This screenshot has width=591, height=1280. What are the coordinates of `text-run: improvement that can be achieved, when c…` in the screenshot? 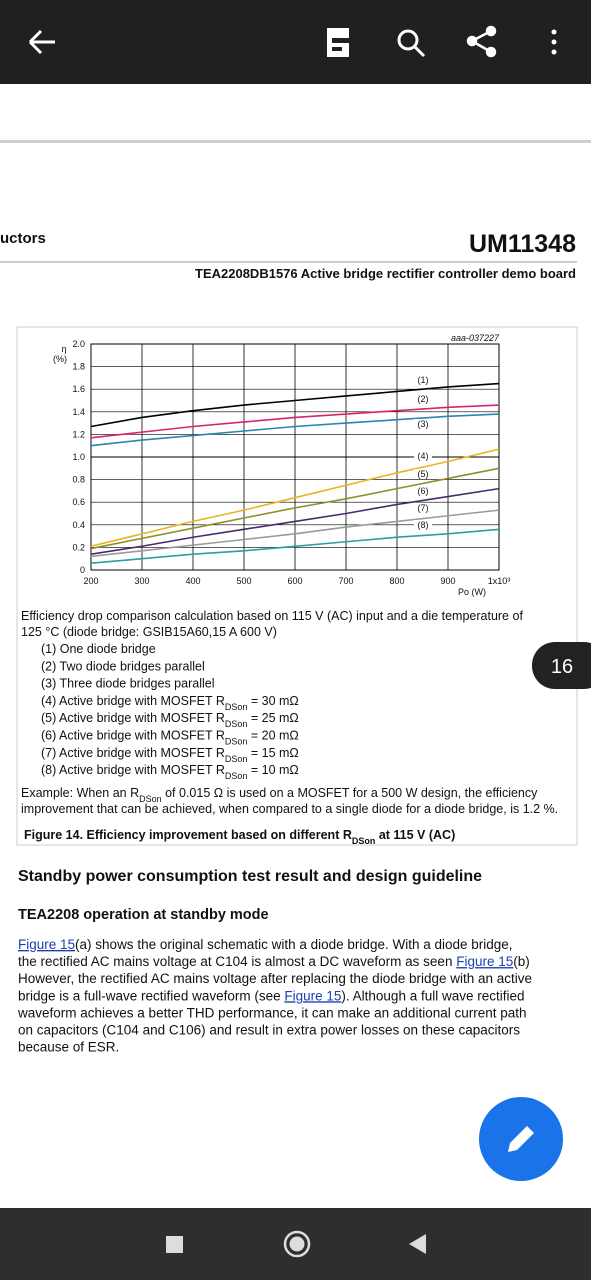 It's located at (289, 809).